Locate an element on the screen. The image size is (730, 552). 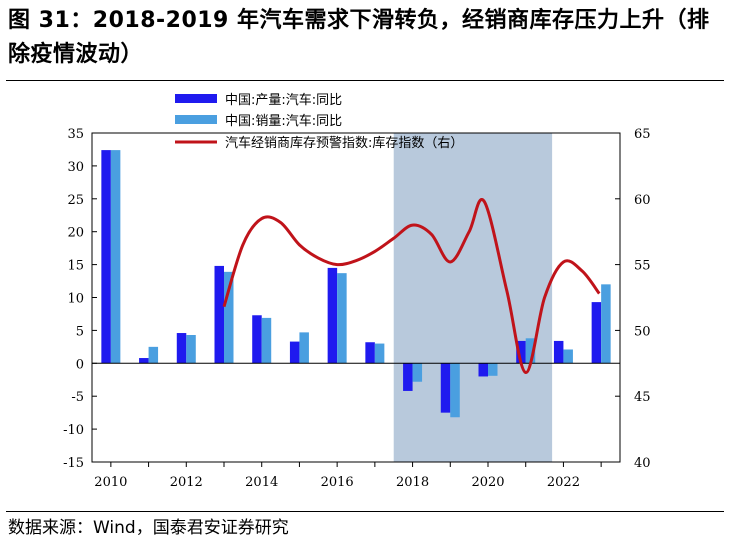
left-tick-label: 30 is located at coordinates (75, 167).